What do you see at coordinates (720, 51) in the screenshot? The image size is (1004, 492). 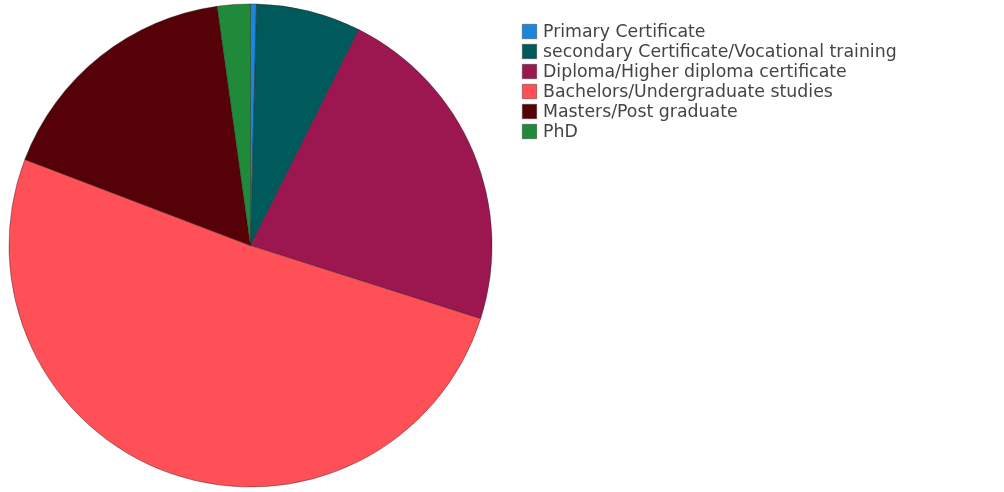 I see `legend-label: secondary Certificate/Vocational training` at bounding box center [720, 51].